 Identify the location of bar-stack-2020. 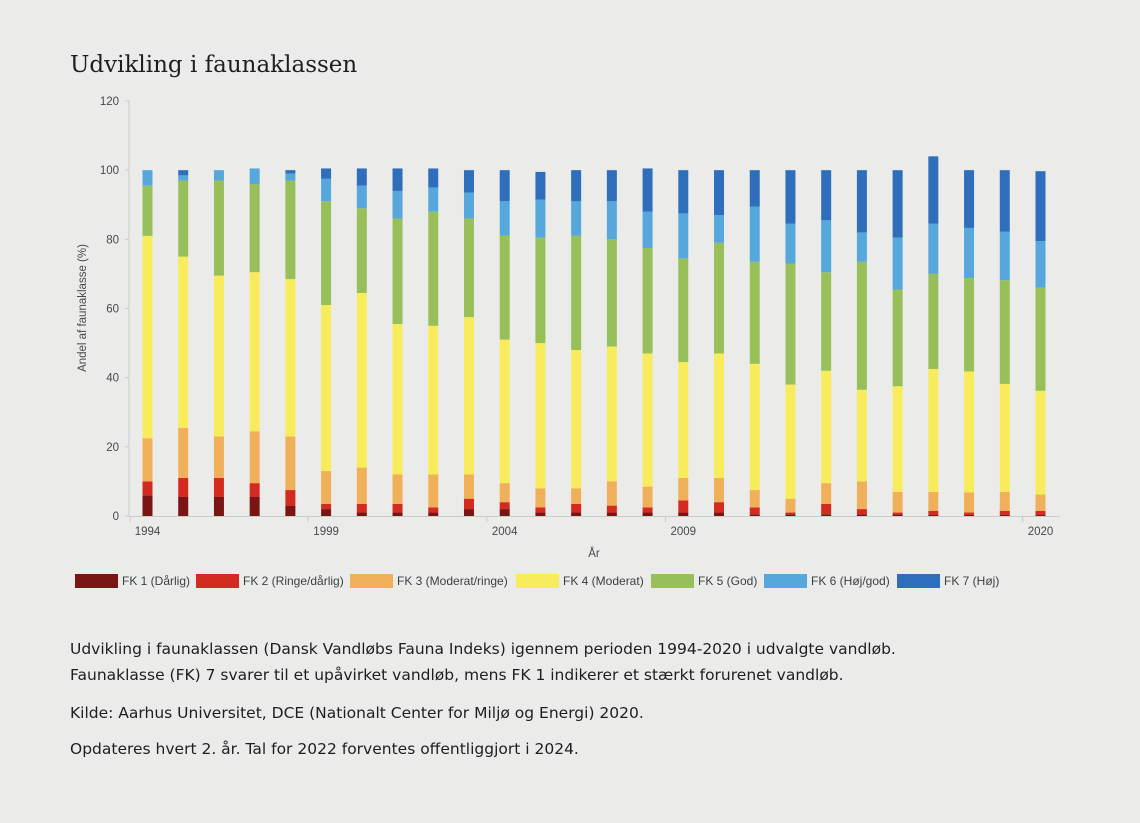
(1040, 343).